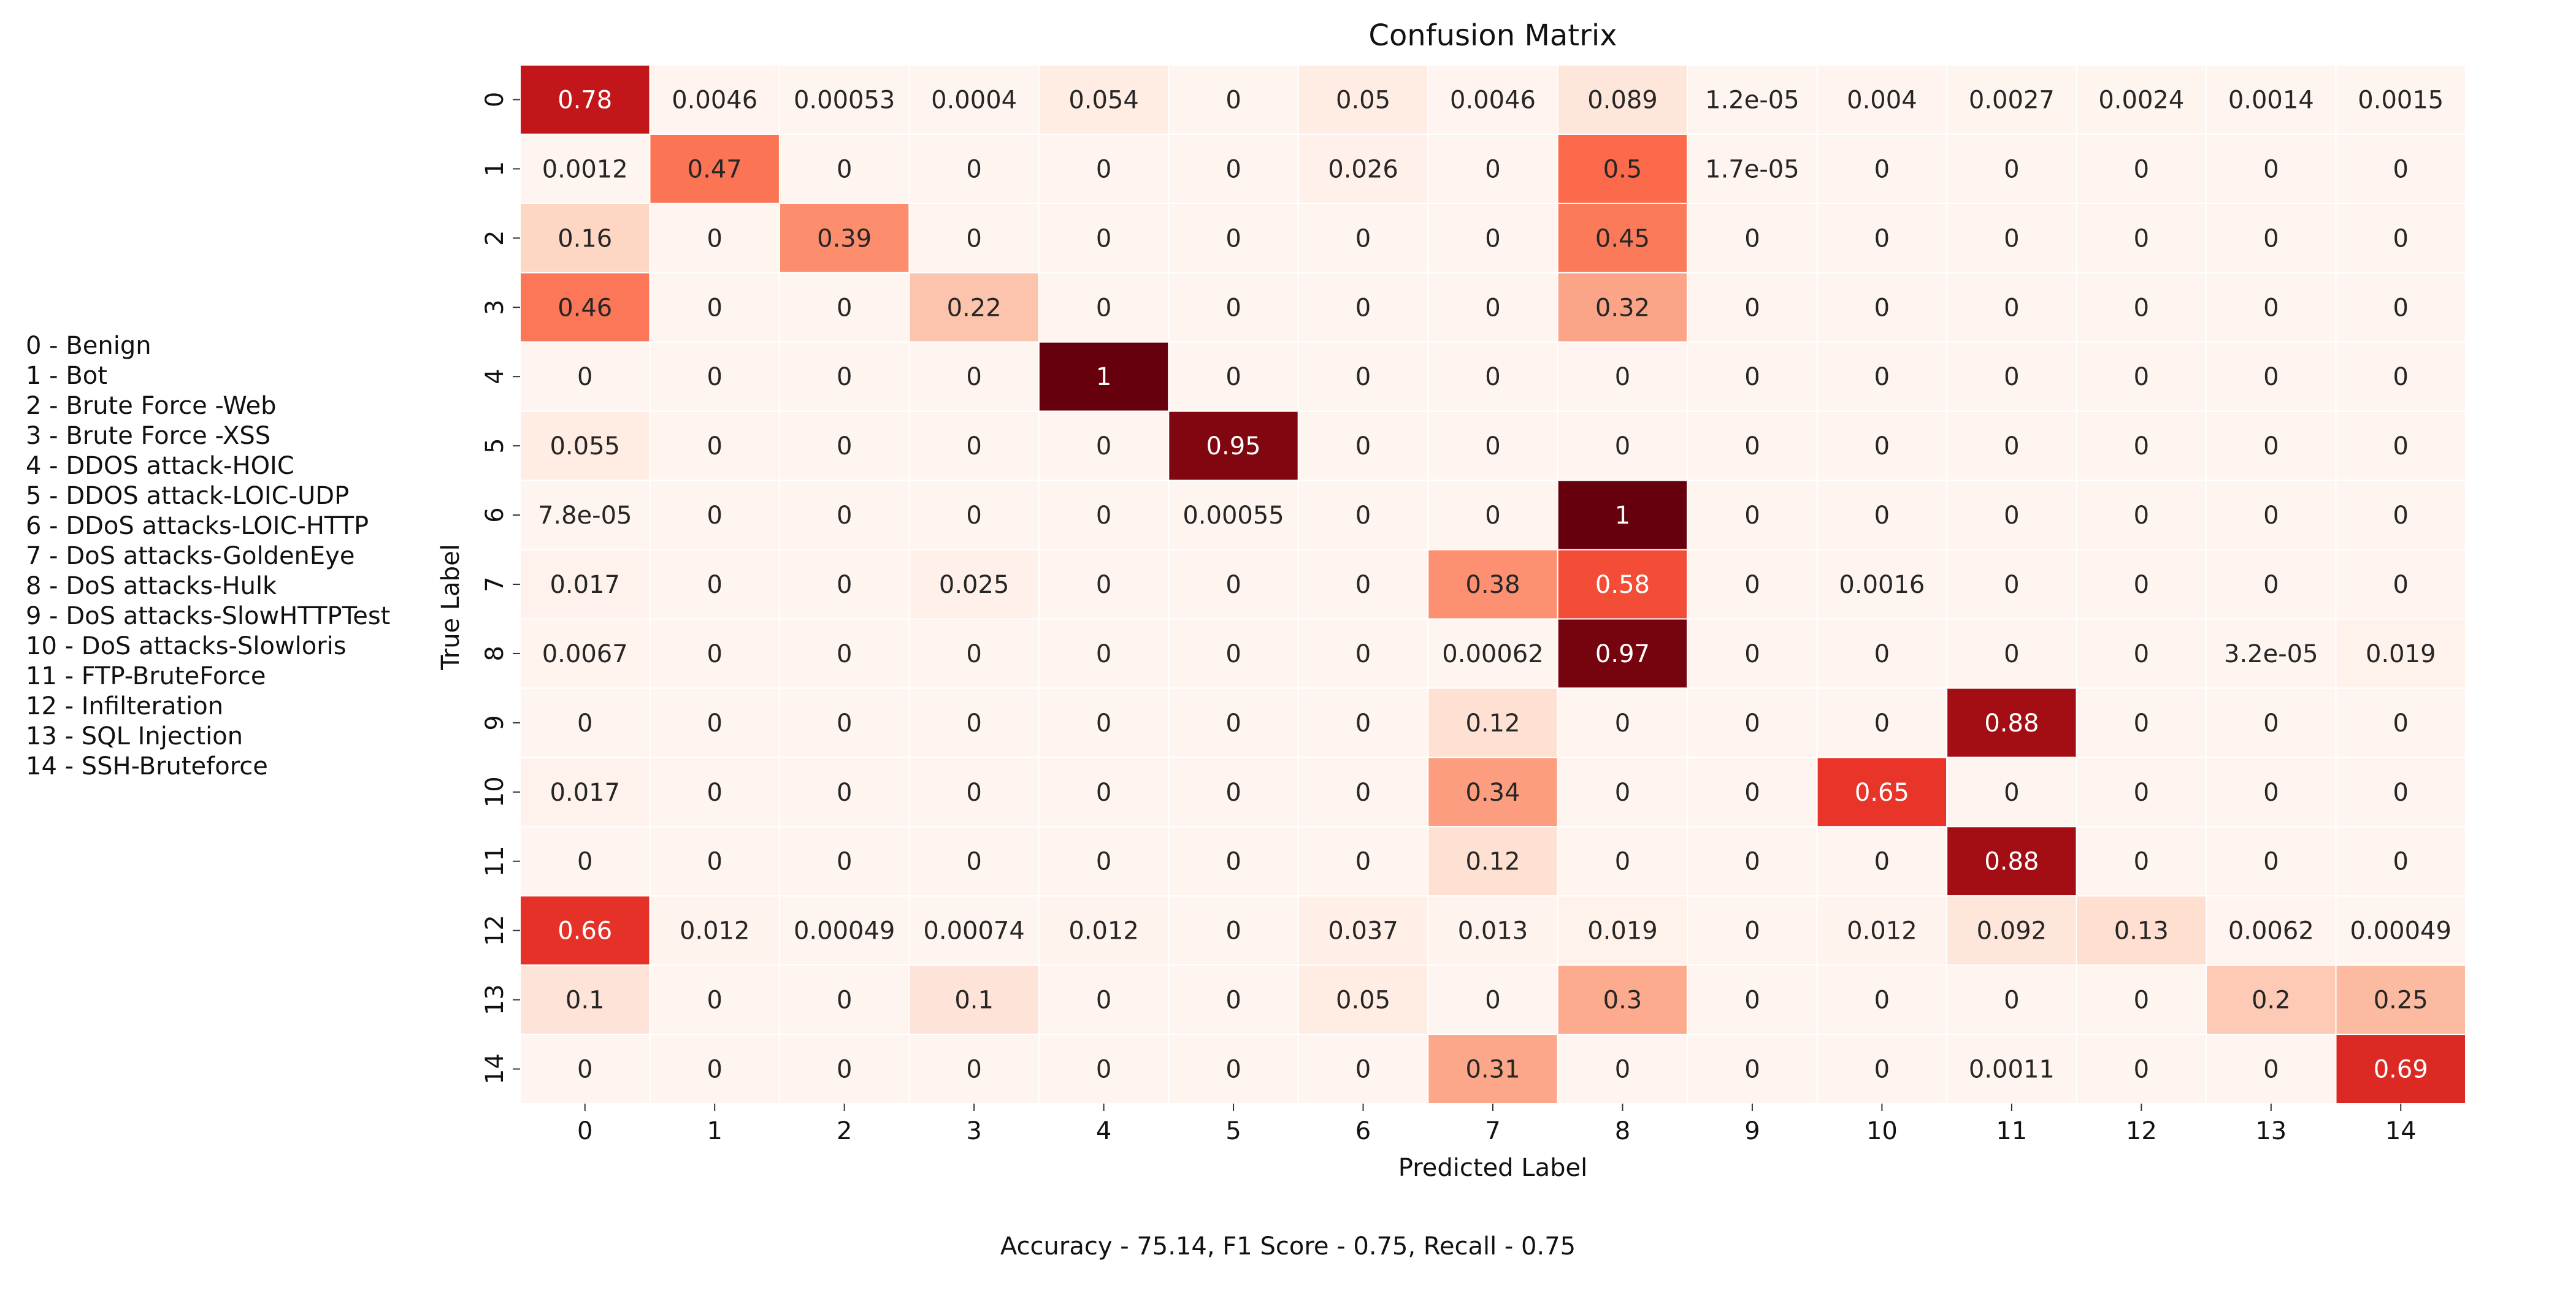  Describe the element at coordinates (2141, 722) in the screenshot. I see `heatmap-cell-r9-c12` at that location.